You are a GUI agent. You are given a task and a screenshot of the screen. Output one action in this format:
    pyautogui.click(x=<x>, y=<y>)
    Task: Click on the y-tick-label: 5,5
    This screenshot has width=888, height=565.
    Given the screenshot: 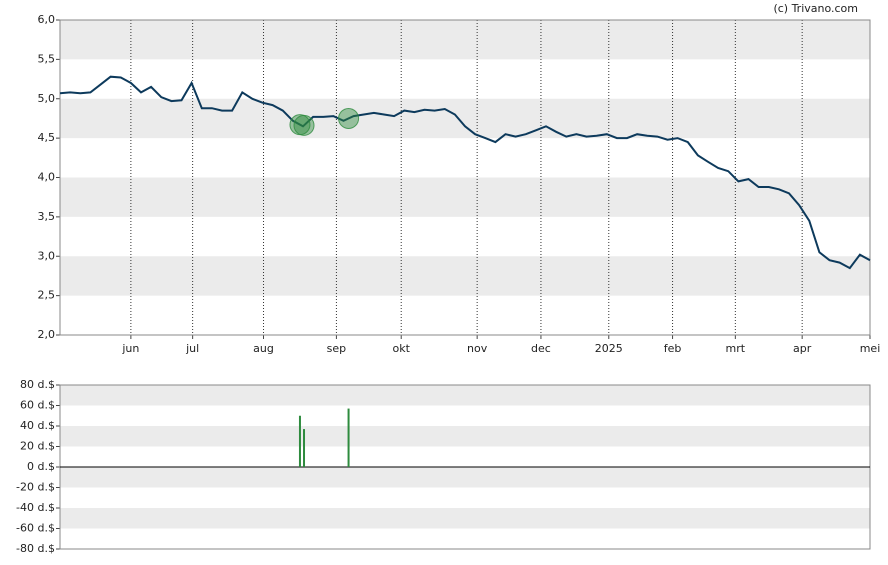 What is the action you would take?
    pyautogui.click(x=47, y=58)
    